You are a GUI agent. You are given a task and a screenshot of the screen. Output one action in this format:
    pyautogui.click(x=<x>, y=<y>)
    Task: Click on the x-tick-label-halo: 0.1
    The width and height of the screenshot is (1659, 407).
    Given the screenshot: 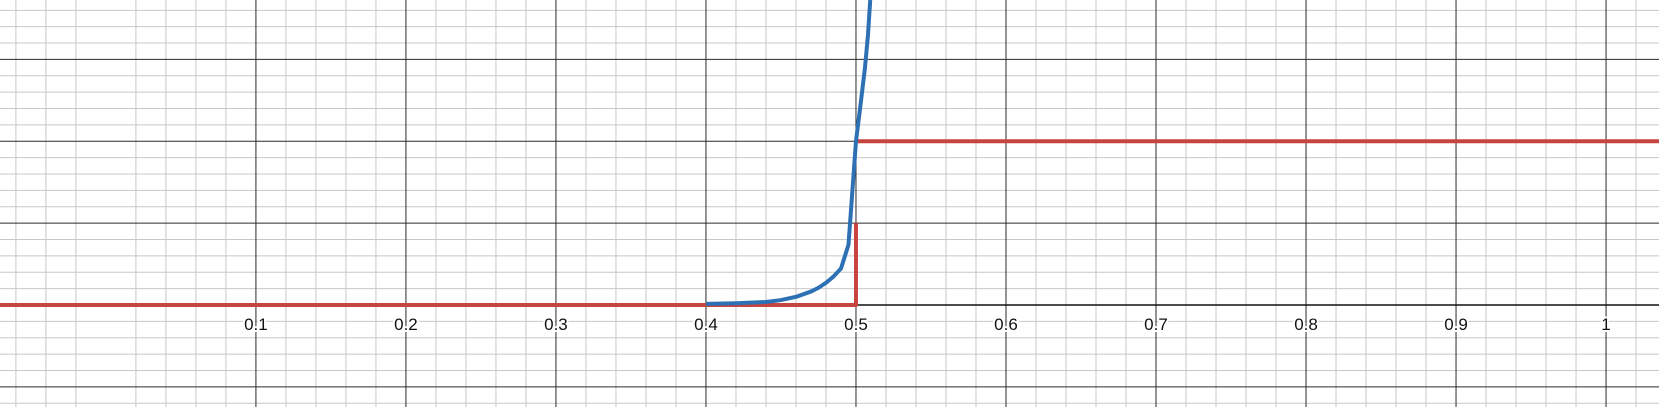 What is the action you would take?
    pyautogui.click(x=256, y=324)
    